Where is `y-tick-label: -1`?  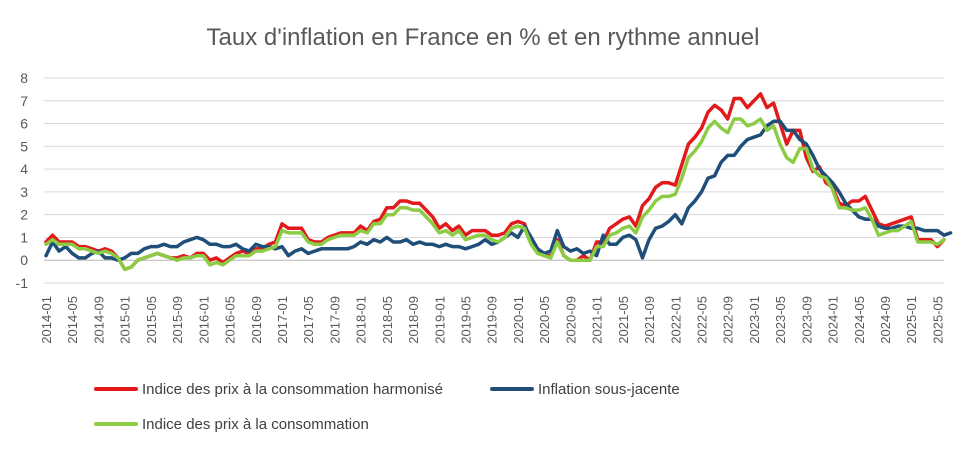
y-tick-label: -1 is located at coordinates (22, 283).